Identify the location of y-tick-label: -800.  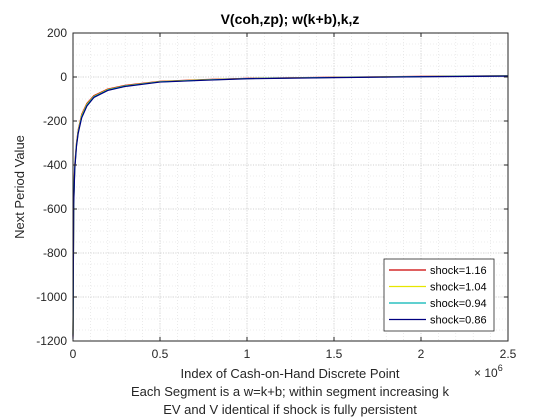
(55, 253).